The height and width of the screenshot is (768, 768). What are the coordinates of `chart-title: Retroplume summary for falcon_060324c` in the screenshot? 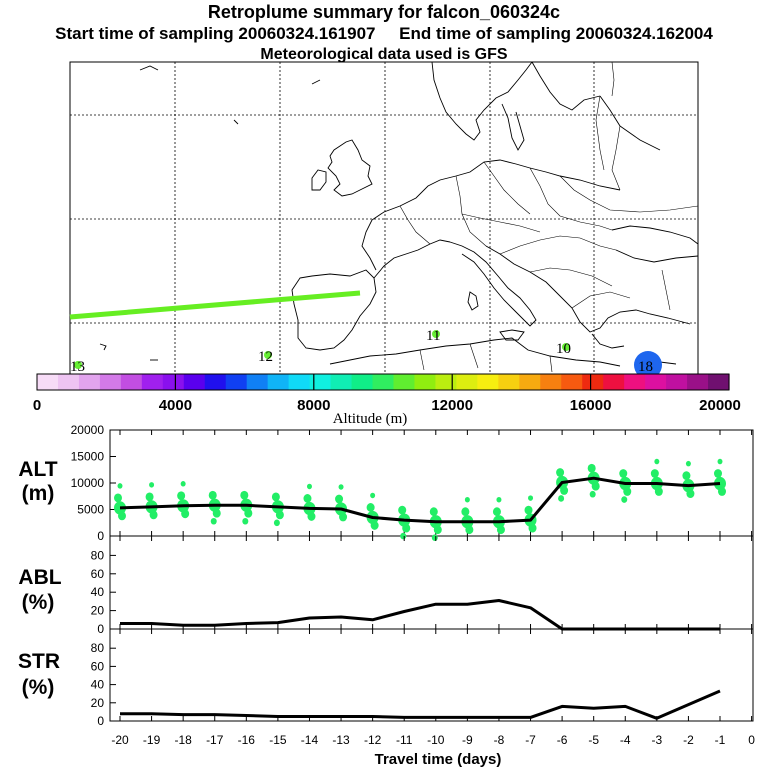 It's located at (384, 12).